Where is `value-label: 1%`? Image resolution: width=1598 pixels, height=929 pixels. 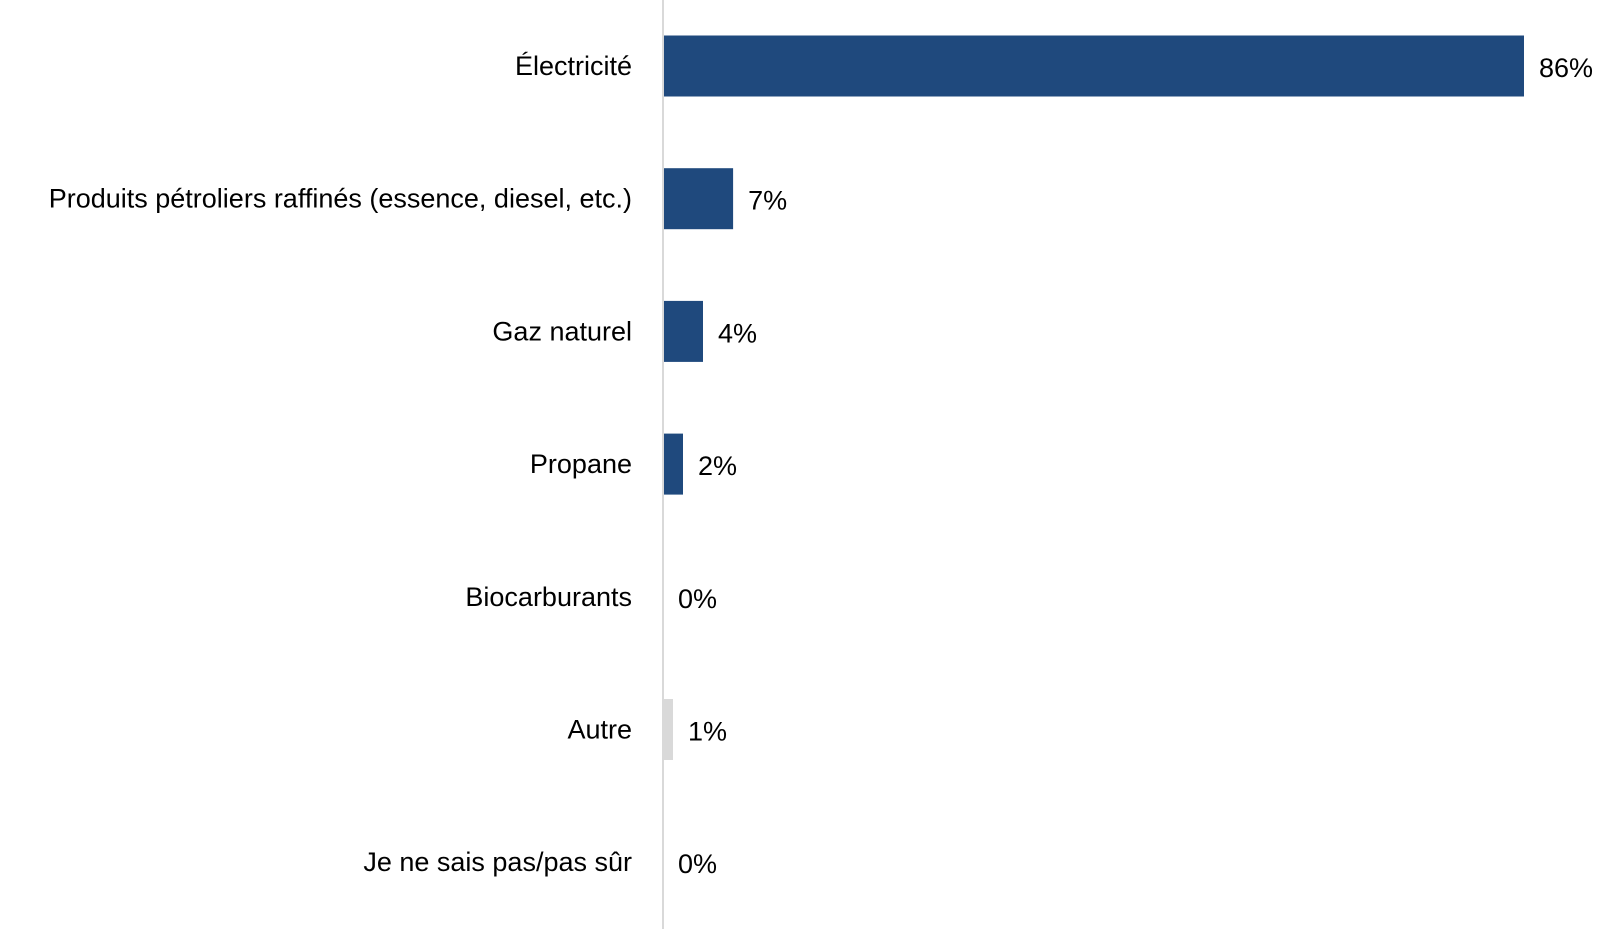
value-label: 1% is located at coordinates (707, 732).